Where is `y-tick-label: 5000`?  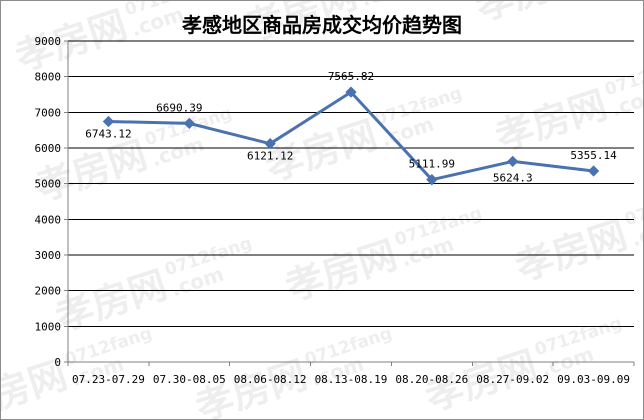
y-tick-label: 5000 is located at coordinates (48, 184).